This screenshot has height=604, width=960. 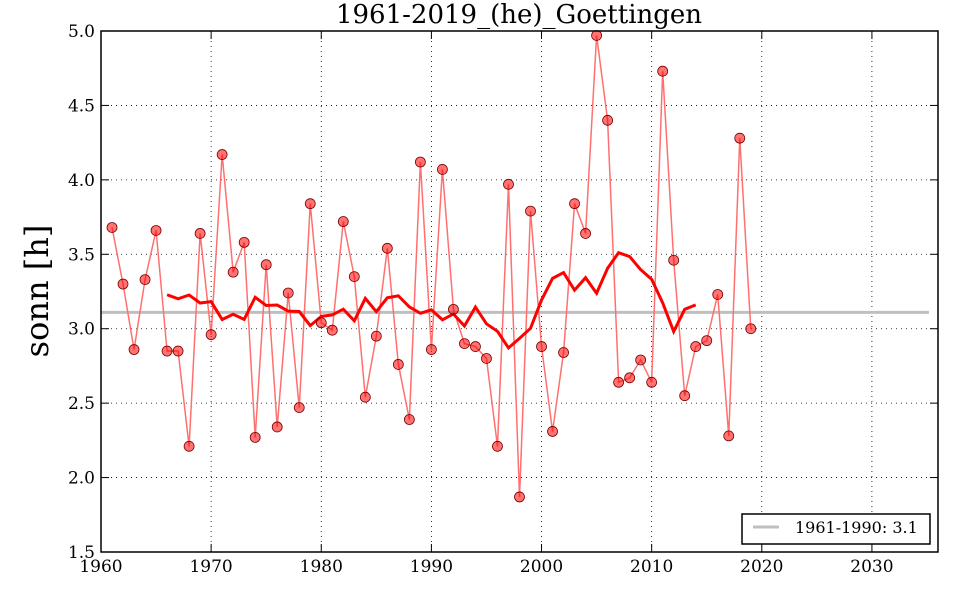 I want to click on legend-box, so click(x=836, y=529).